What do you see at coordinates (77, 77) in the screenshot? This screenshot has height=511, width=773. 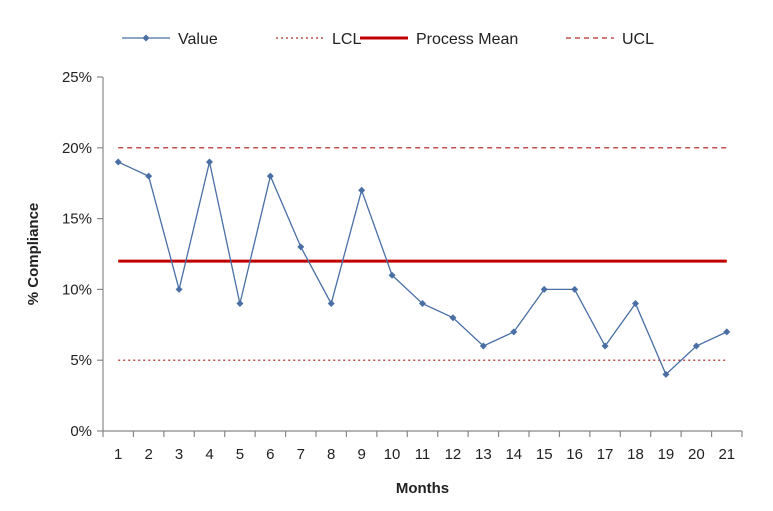 I see `y-tick-label: 25%` at bounding box center [77, 77].